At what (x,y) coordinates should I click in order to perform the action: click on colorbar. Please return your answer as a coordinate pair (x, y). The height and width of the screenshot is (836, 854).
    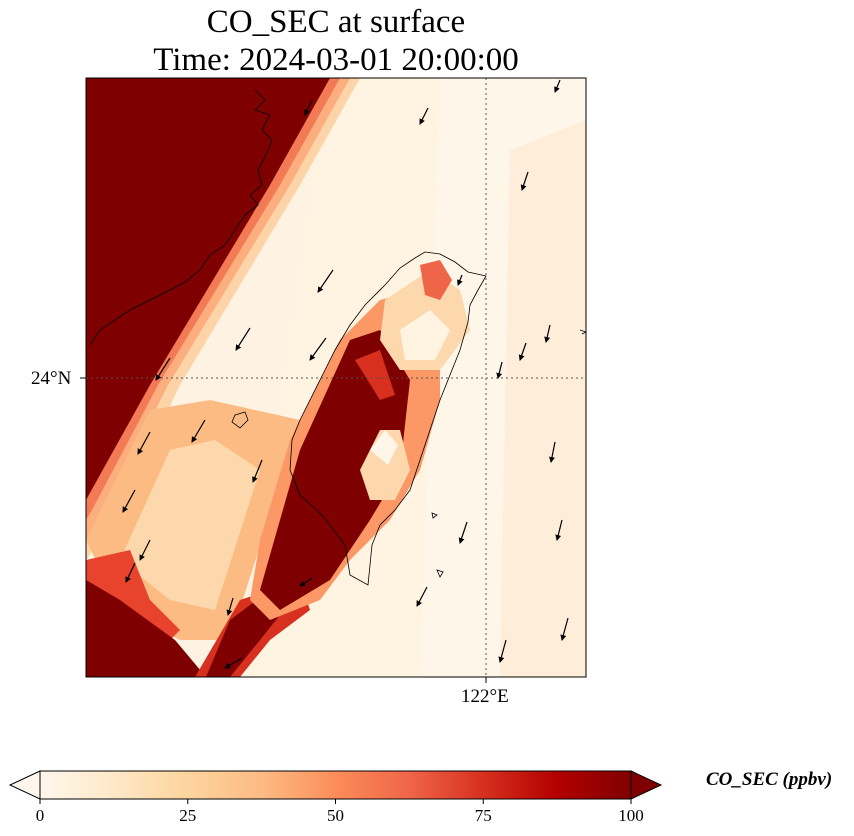
    Looking at the image, I should click on (335, 787).